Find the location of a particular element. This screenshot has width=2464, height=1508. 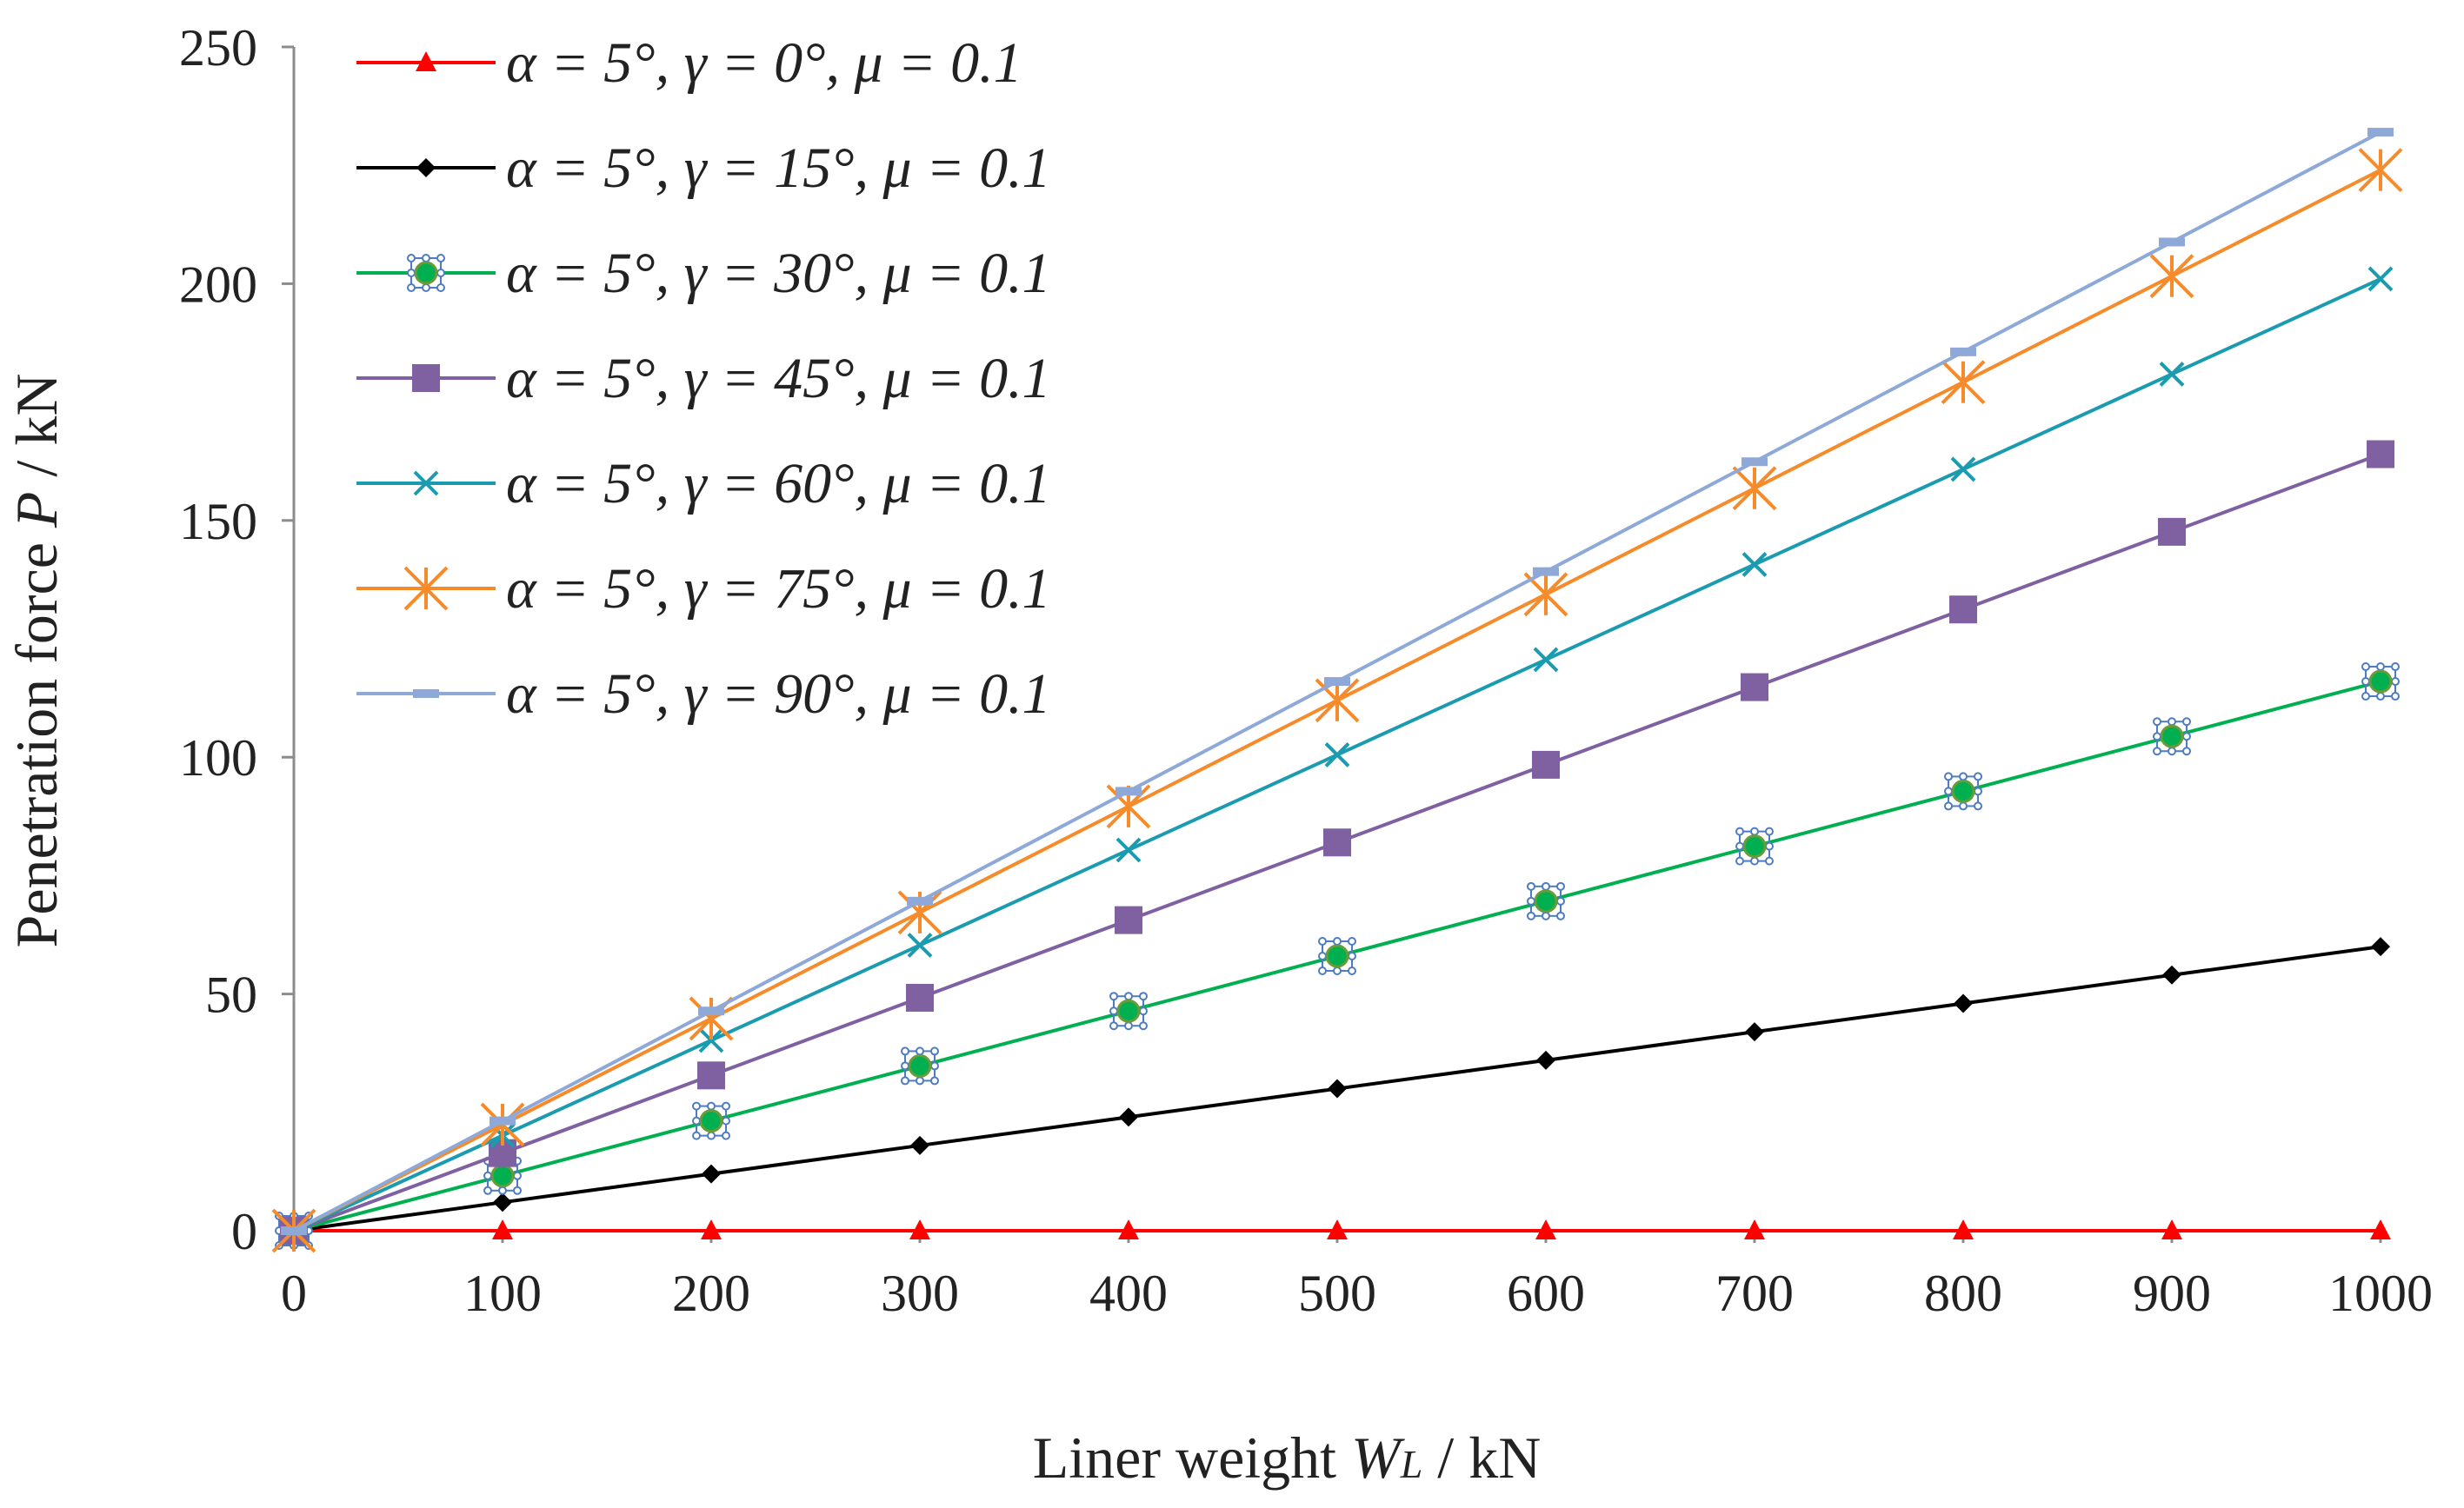

x-tick-label: 800 is located at coordinates (1963, 1294).